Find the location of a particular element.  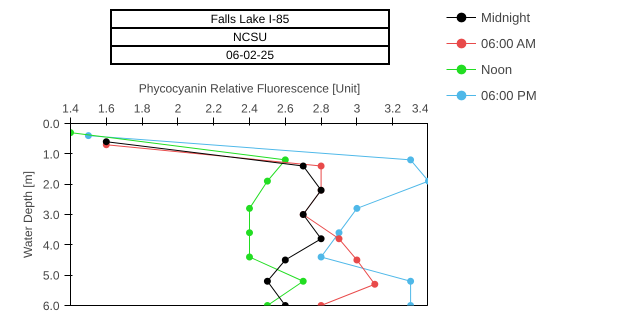

y-tick-label: 0.0 is located at coordinates (51, 124).